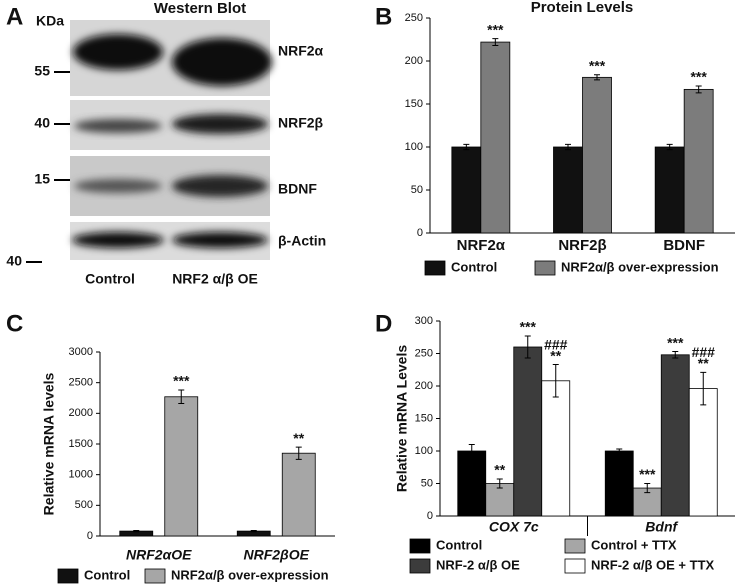 The image size is (745, 584). What do you see at coordinates (50, 21) in the screenshot?
I see `unit: KDa` at bounding box center [50, 21].